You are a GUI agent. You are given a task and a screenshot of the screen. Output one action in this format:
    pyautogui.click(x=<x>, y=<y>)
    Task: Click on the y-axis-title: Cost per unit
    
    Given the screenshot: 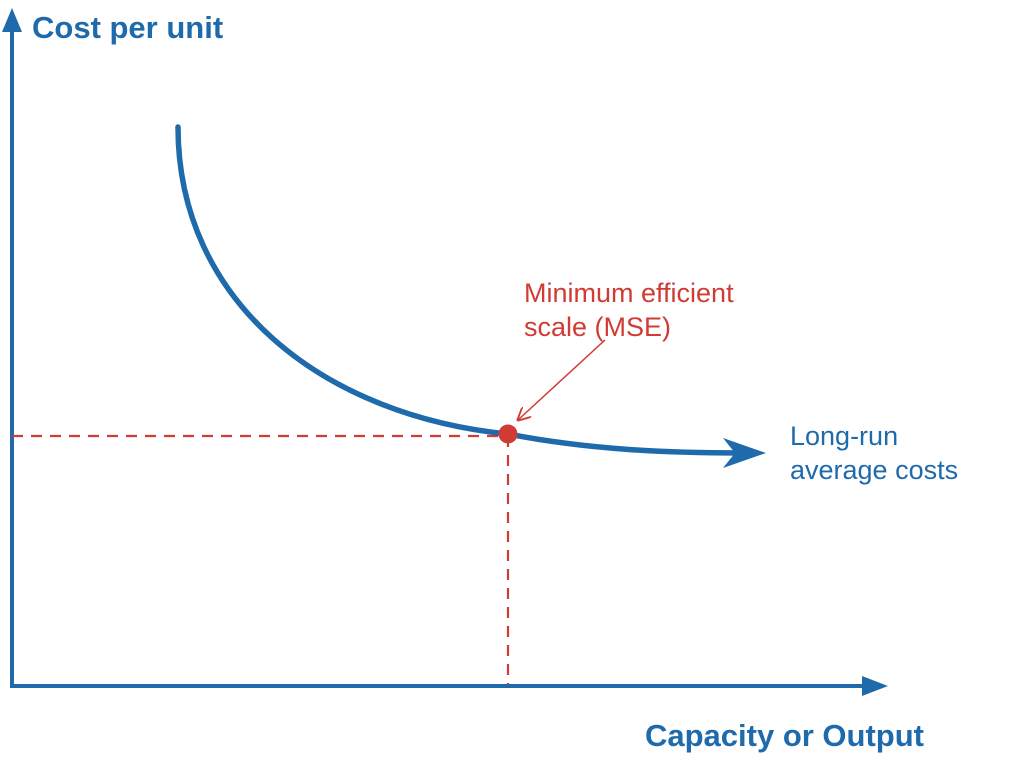 What is the action you would take?
    pyautogui.click(x=127, y=27)
    